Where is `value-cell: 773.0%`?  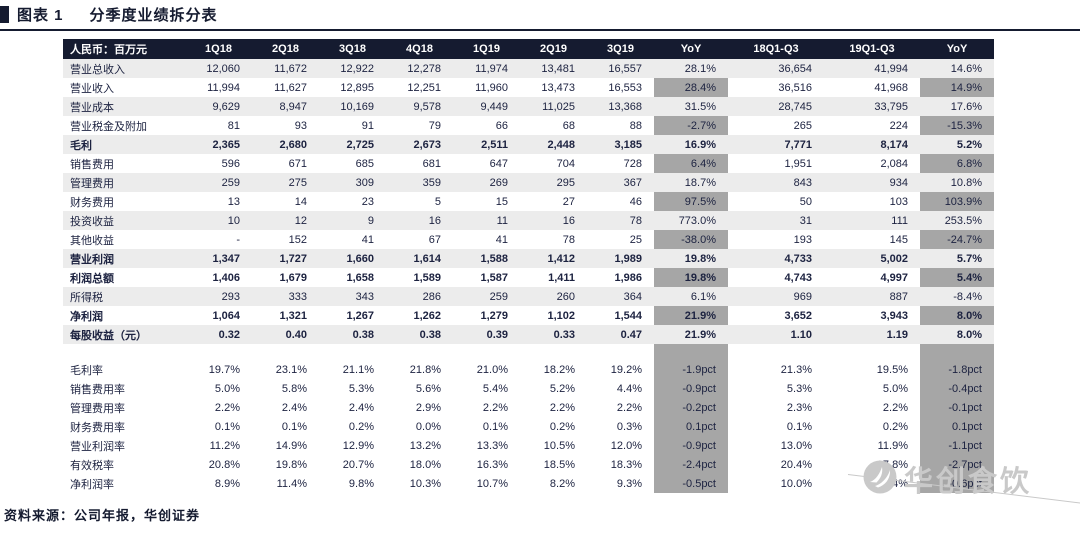 value-cell: 773.0% is located at coordinates (691, 220).